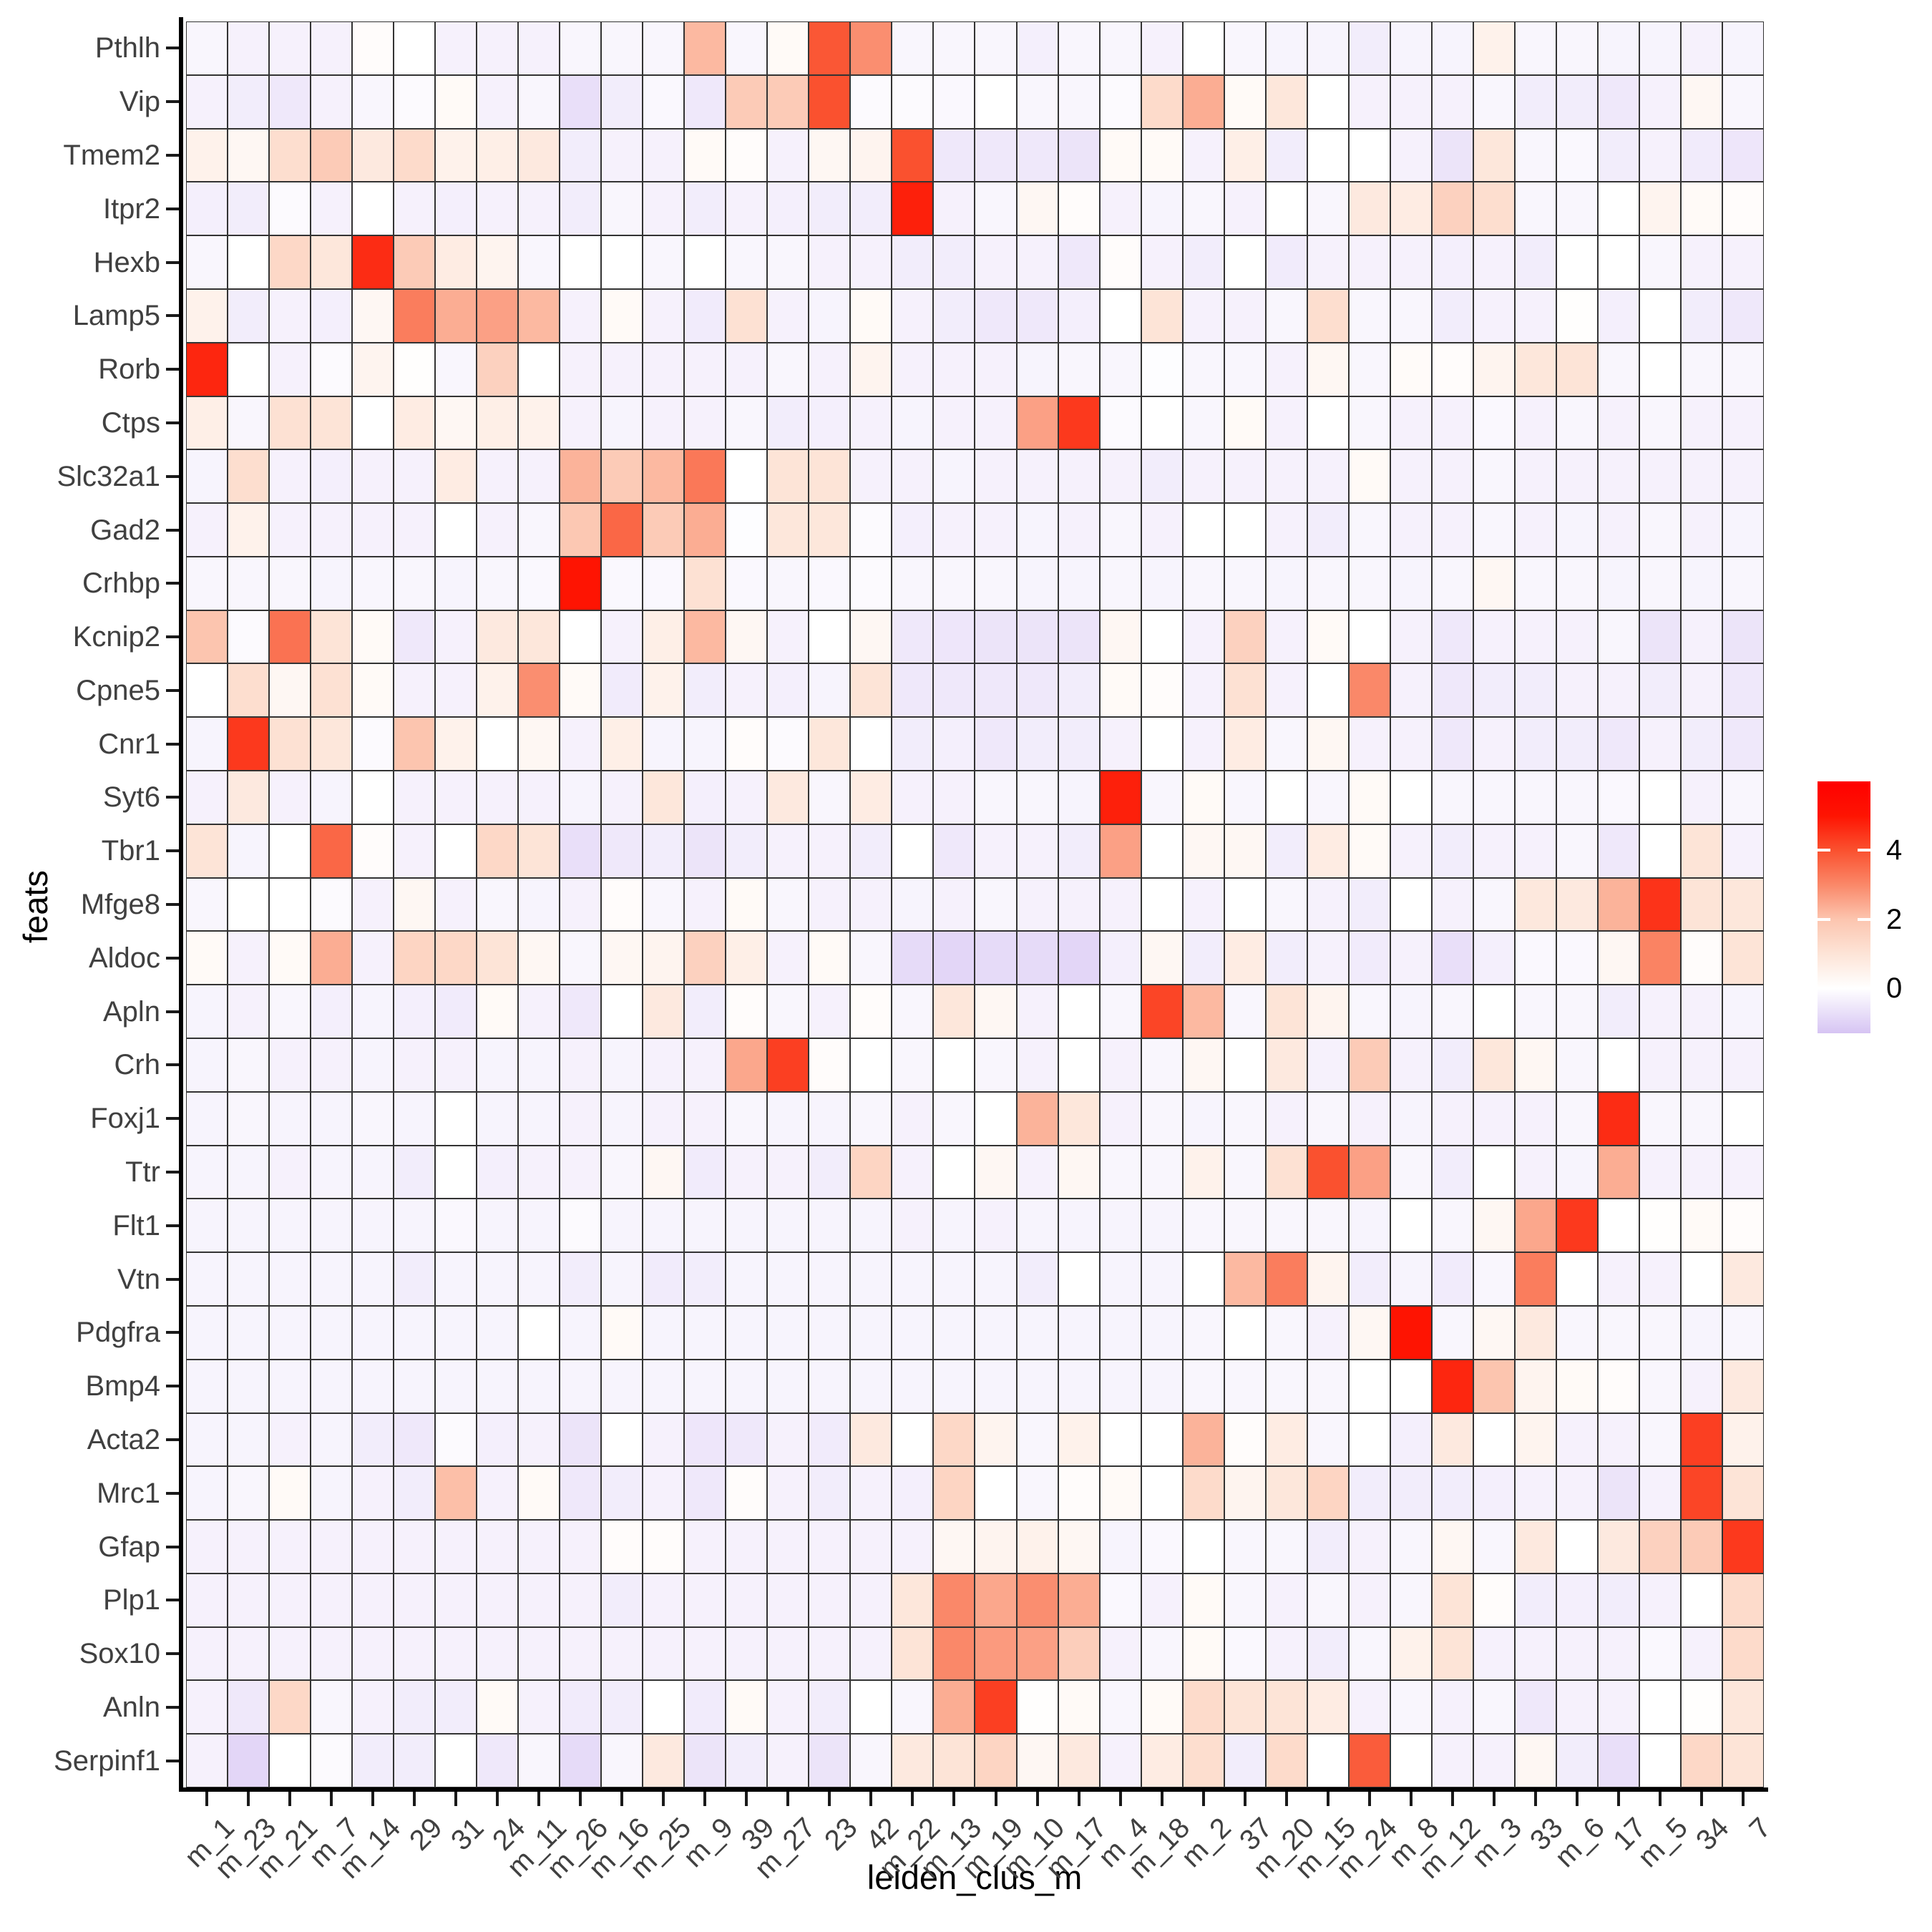 The width and height of the screenshot is (1932, 1932). What do you see at coordinates (142, 1172) in the screenshot?
I see `y-axis-label: Ttr` at bounding box center [142, 1172].